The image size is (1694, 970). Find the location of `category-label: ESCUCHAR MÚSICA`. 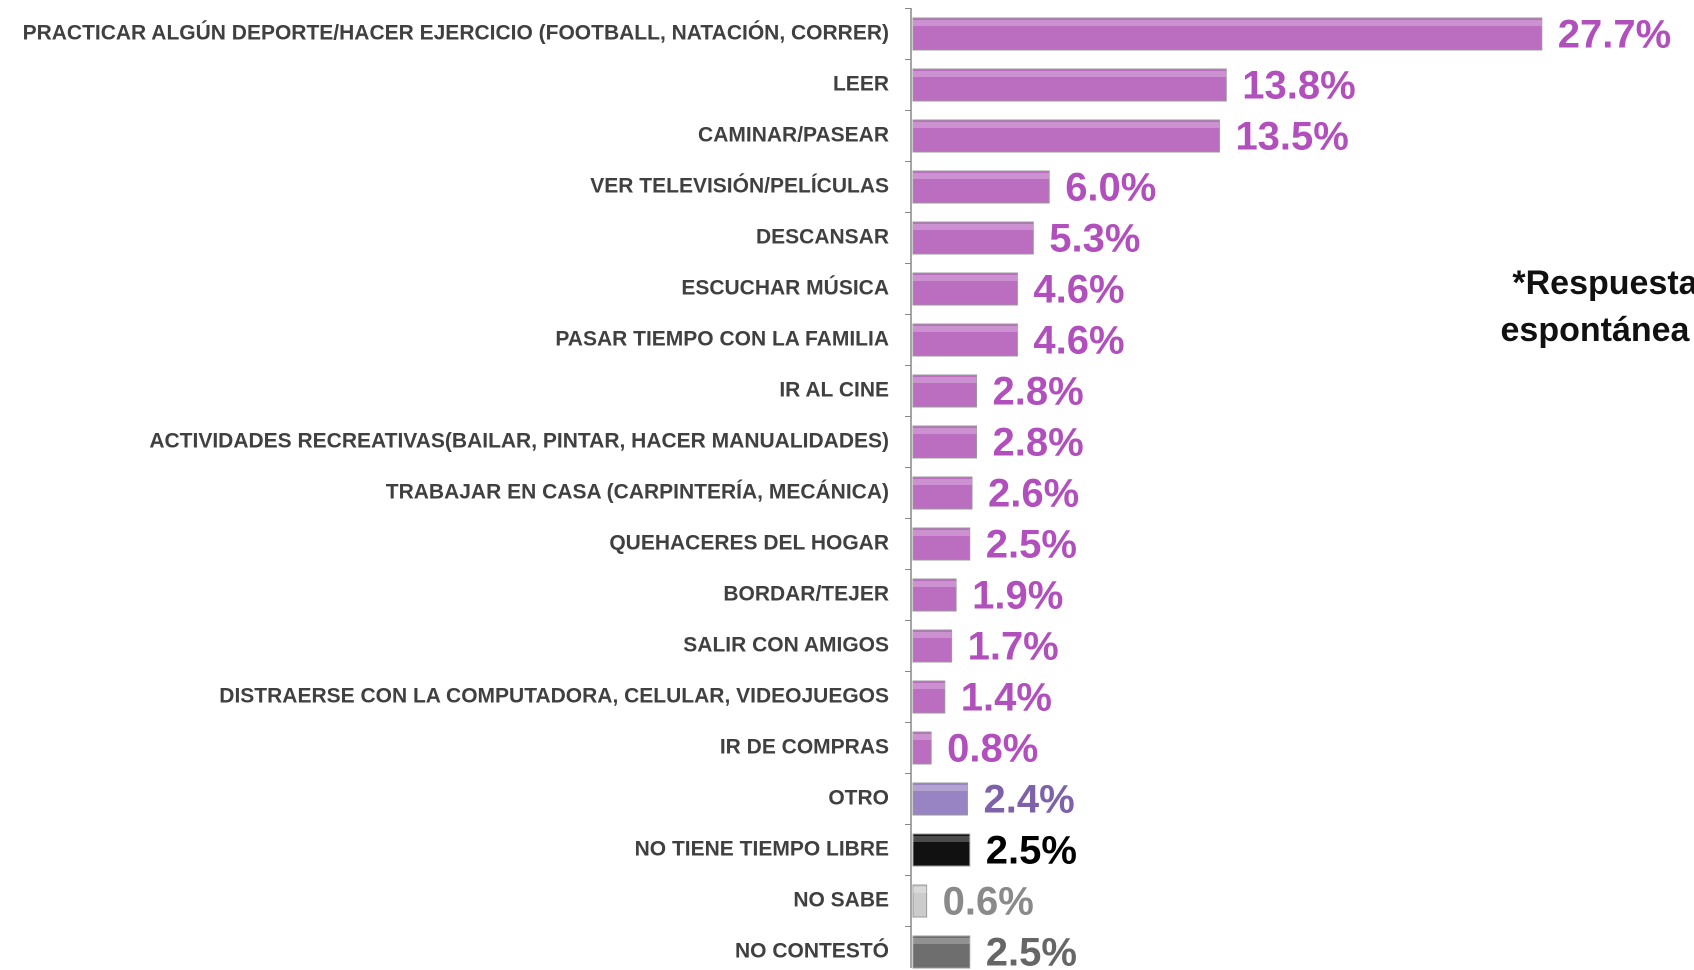

category-label: ESCUCHAR MÚSICA is located at coordinates (785, 288).